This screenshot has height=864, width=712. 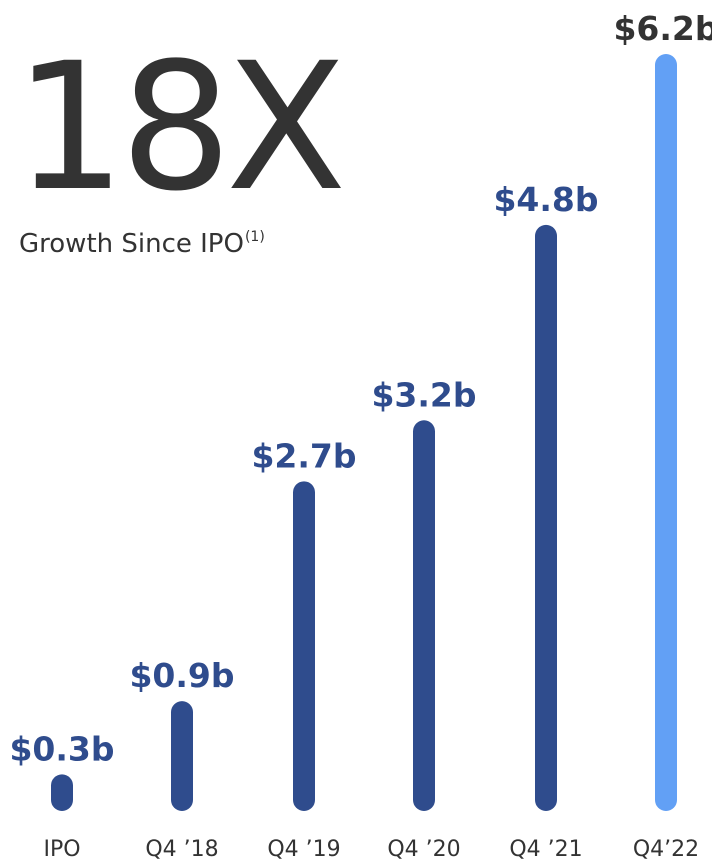 What do you see at coordinates (181, 849) in the screenshot?
I see `x-tick-label-1: Q4 ’18` at bounding box center [181, 849].